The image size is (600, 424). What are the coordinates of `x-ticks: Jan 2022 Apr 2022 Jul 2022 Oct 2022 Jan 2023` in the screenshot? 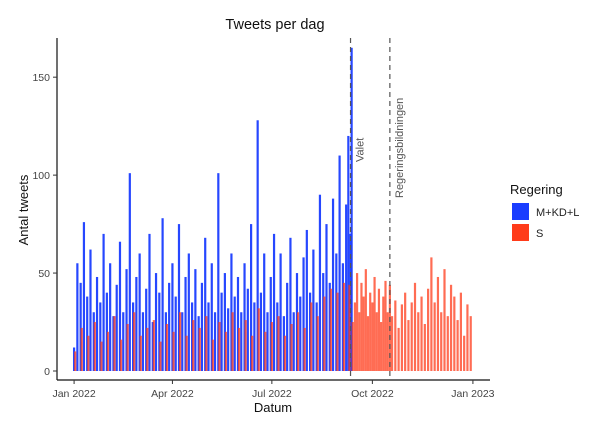 It's located at (273, 390).